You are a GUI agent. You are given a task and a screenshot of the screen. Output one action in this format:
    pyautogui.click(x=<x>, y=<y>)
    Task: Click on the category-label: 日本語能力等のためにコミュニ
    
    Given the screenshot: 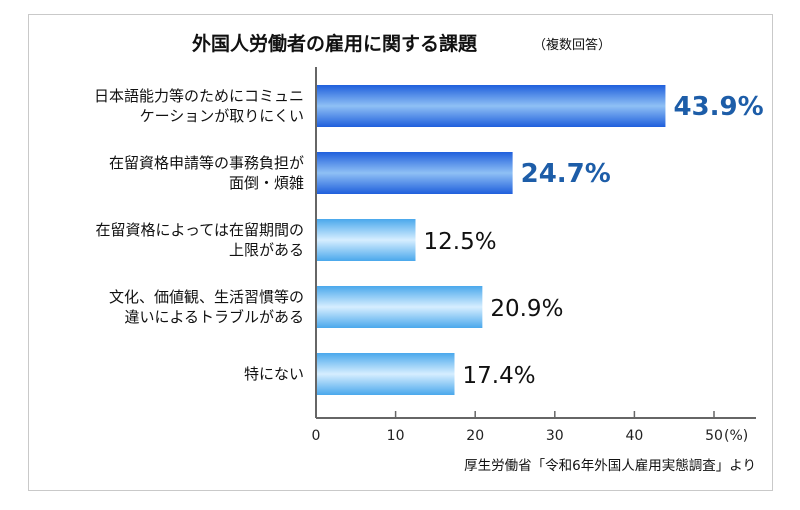 What is the action you would take?
    pyautogui.click(x=199, y=96)
    